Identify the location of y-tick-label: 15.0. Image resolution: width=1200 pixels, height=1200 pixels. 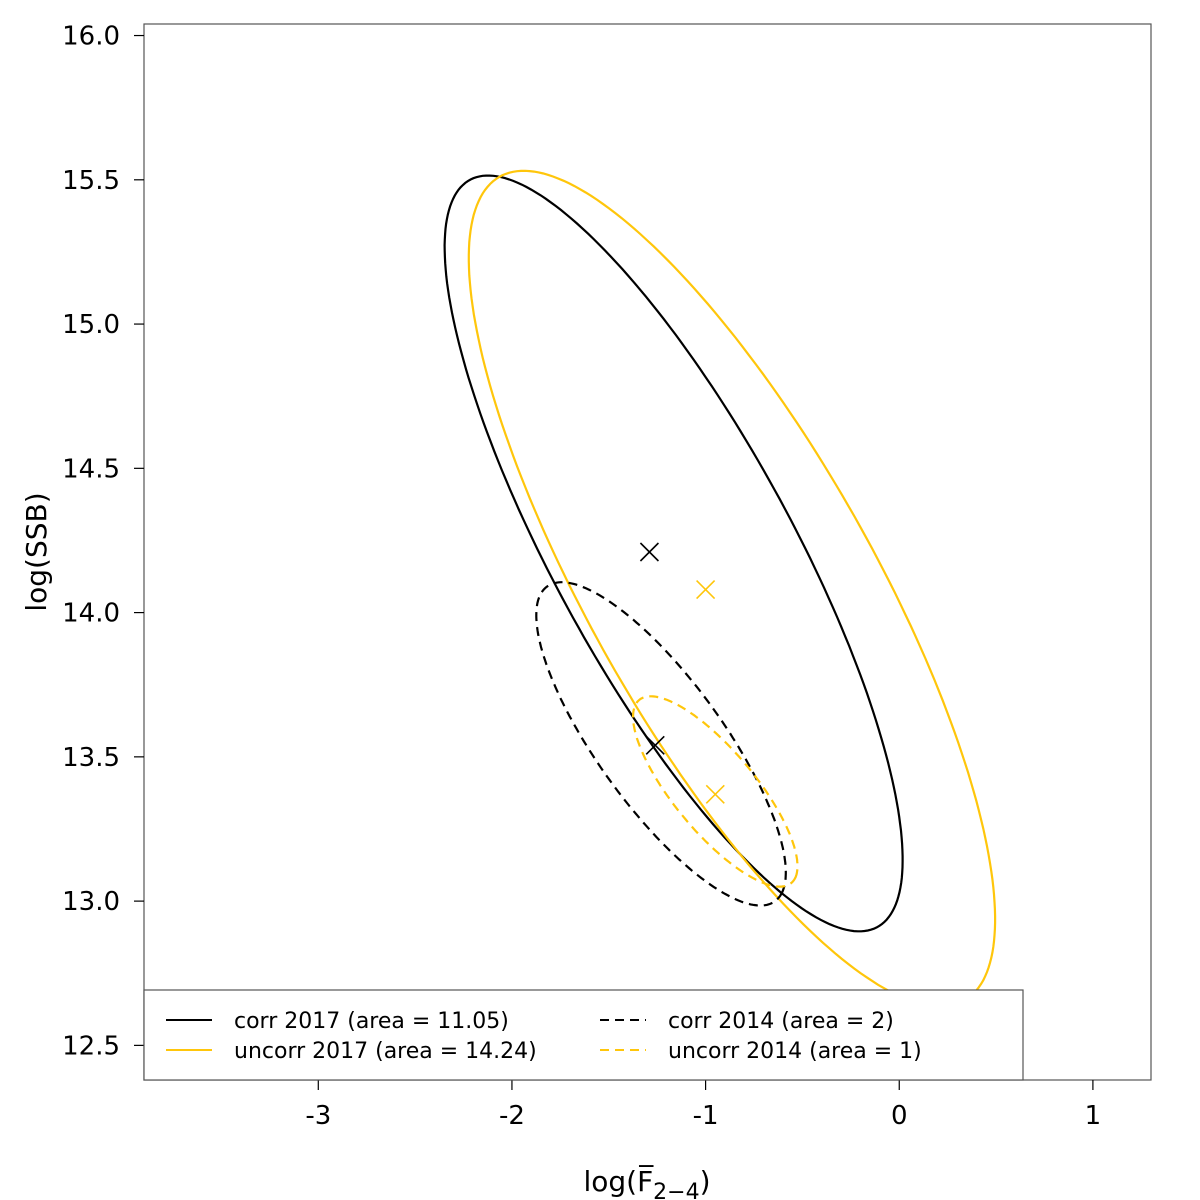
(91, 325).